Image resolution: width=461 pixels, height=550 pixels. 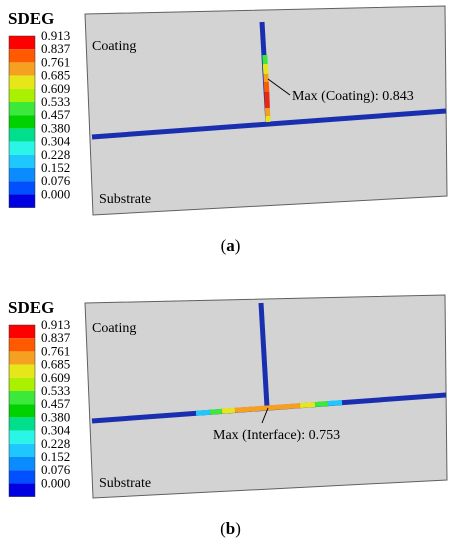 What do you see at coordinates (266, 88) in the screenshot?
I see `coating-crack-damage` at bounding box center [266, 88].